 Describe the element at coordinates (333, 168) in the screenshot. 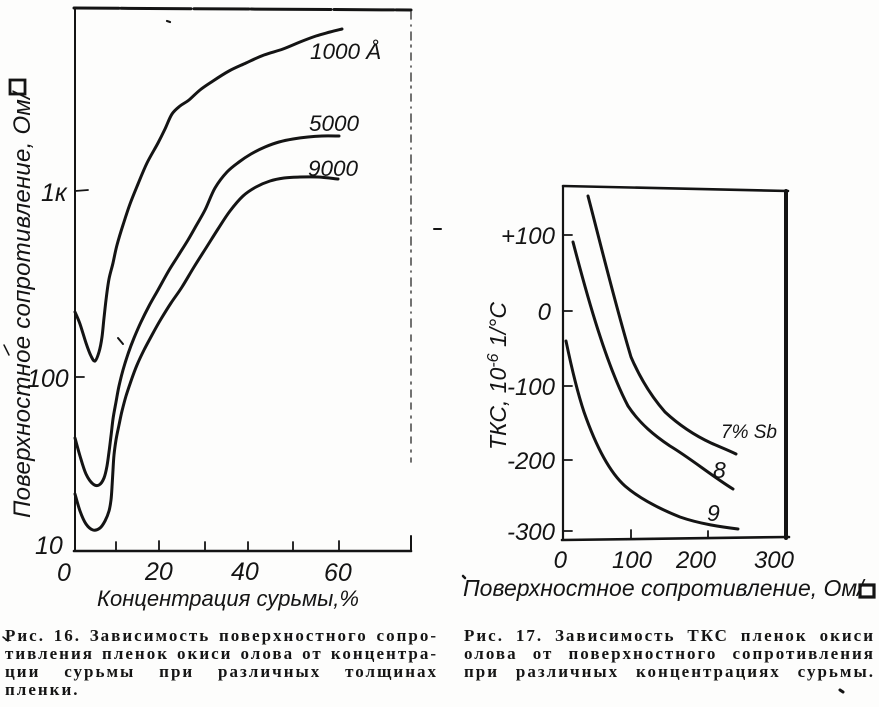

I see `svg-text: 9000` at that location.